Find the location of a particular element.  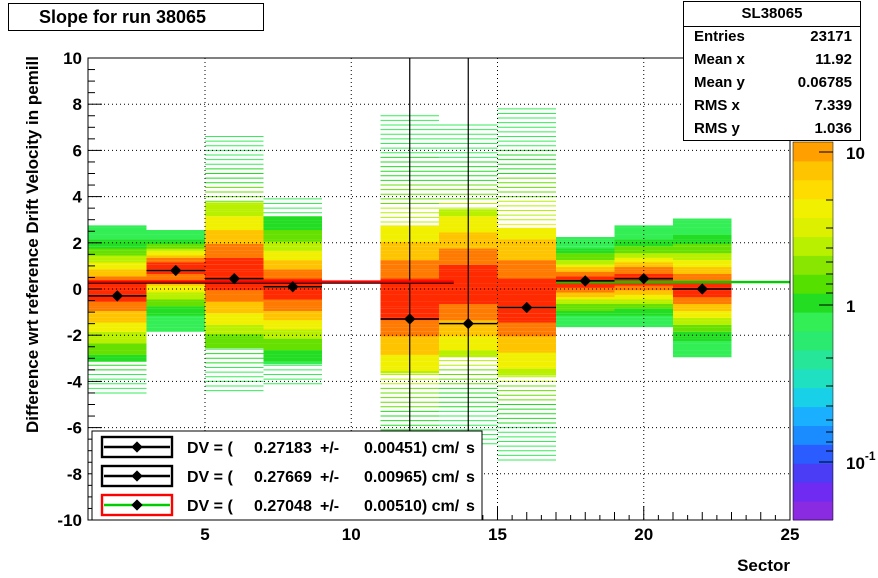

legend-entry: DV = ( 0.27669 +/- 0.00965) cm/s is located at coordinates (287, 476).